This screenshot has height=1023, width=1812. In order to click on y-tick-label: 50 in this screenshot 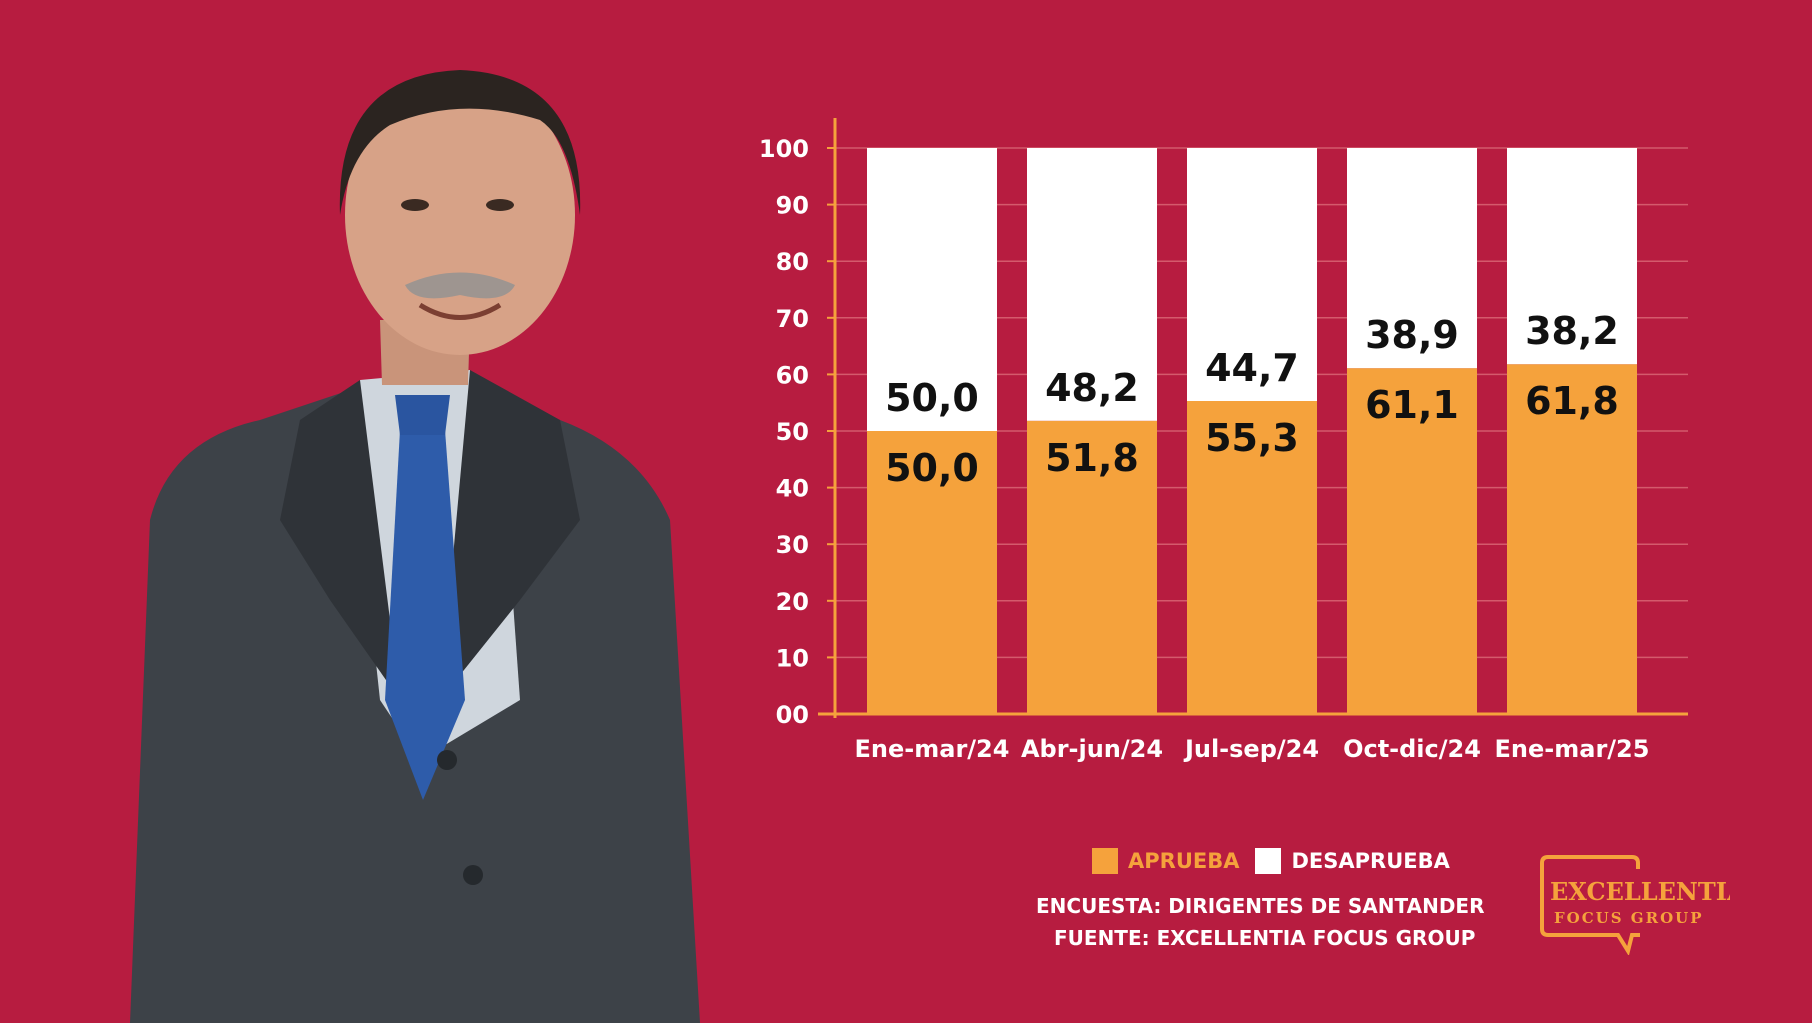, I will do `click(792, 432)`.